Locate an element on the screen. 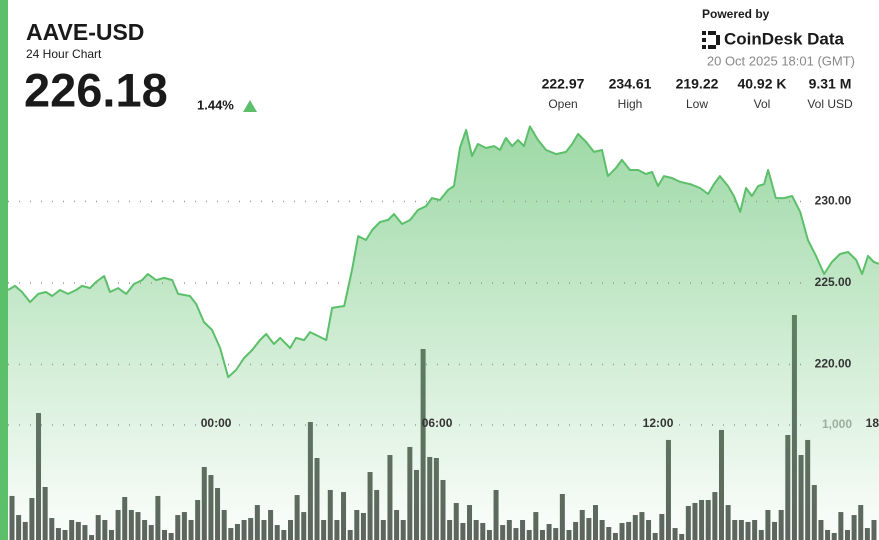 Image resolution: width=879 pixels, height=540 pixels. x-tick-label: 06:00 is located at coordinates (437, 423).